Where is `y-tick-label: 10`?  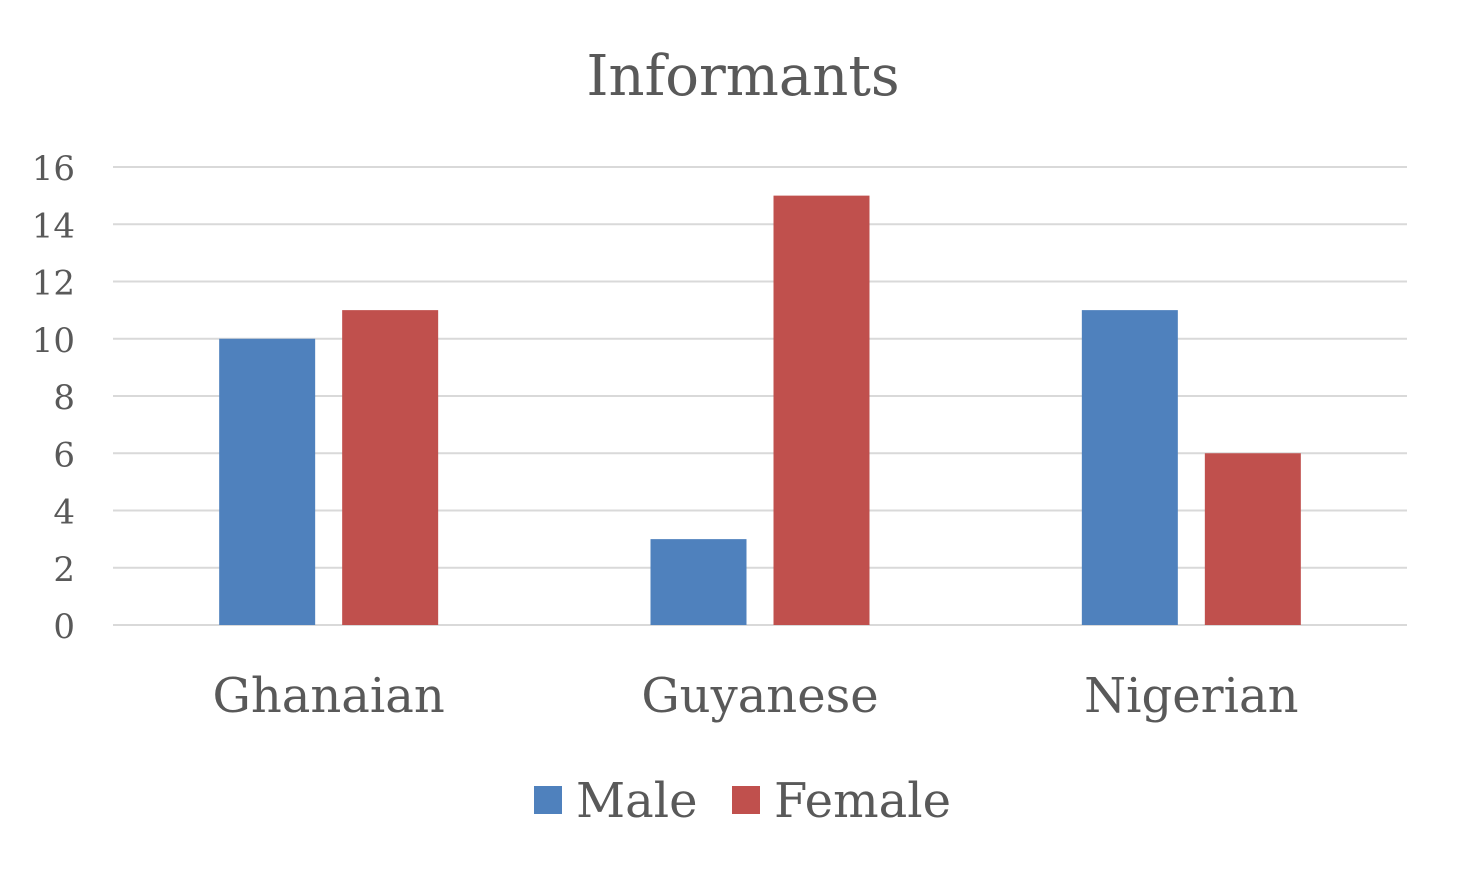 y-tick-label: 10 is located at coordinates (53, 341).